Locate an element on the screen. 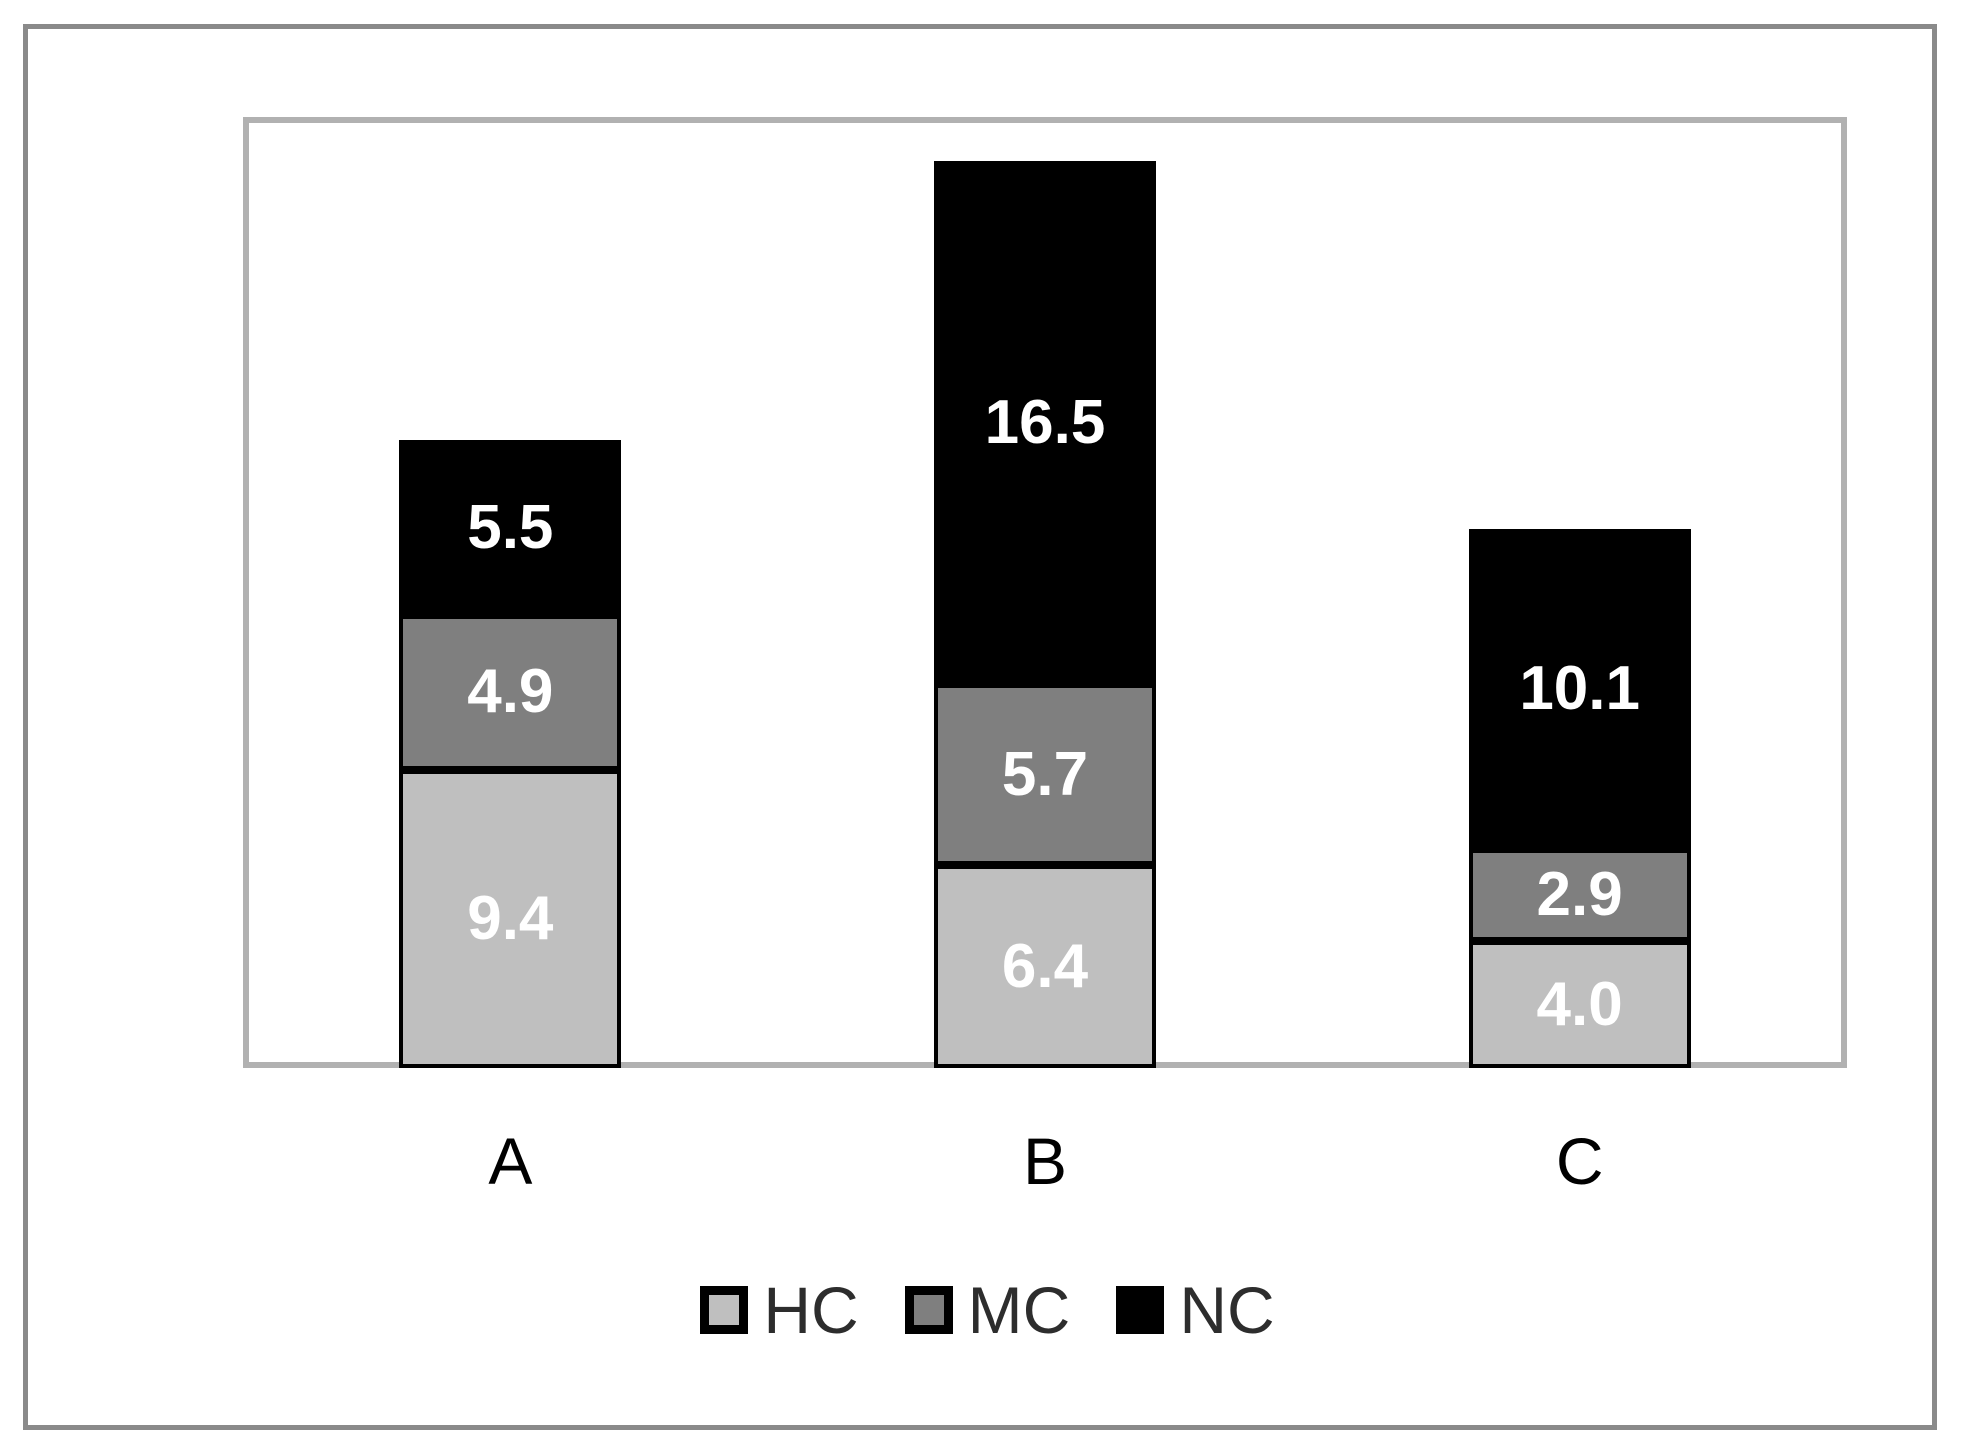 This screenshot has height=1455, width=1975. legend-item-nc: NC is located at coordinates (1195, 1310).